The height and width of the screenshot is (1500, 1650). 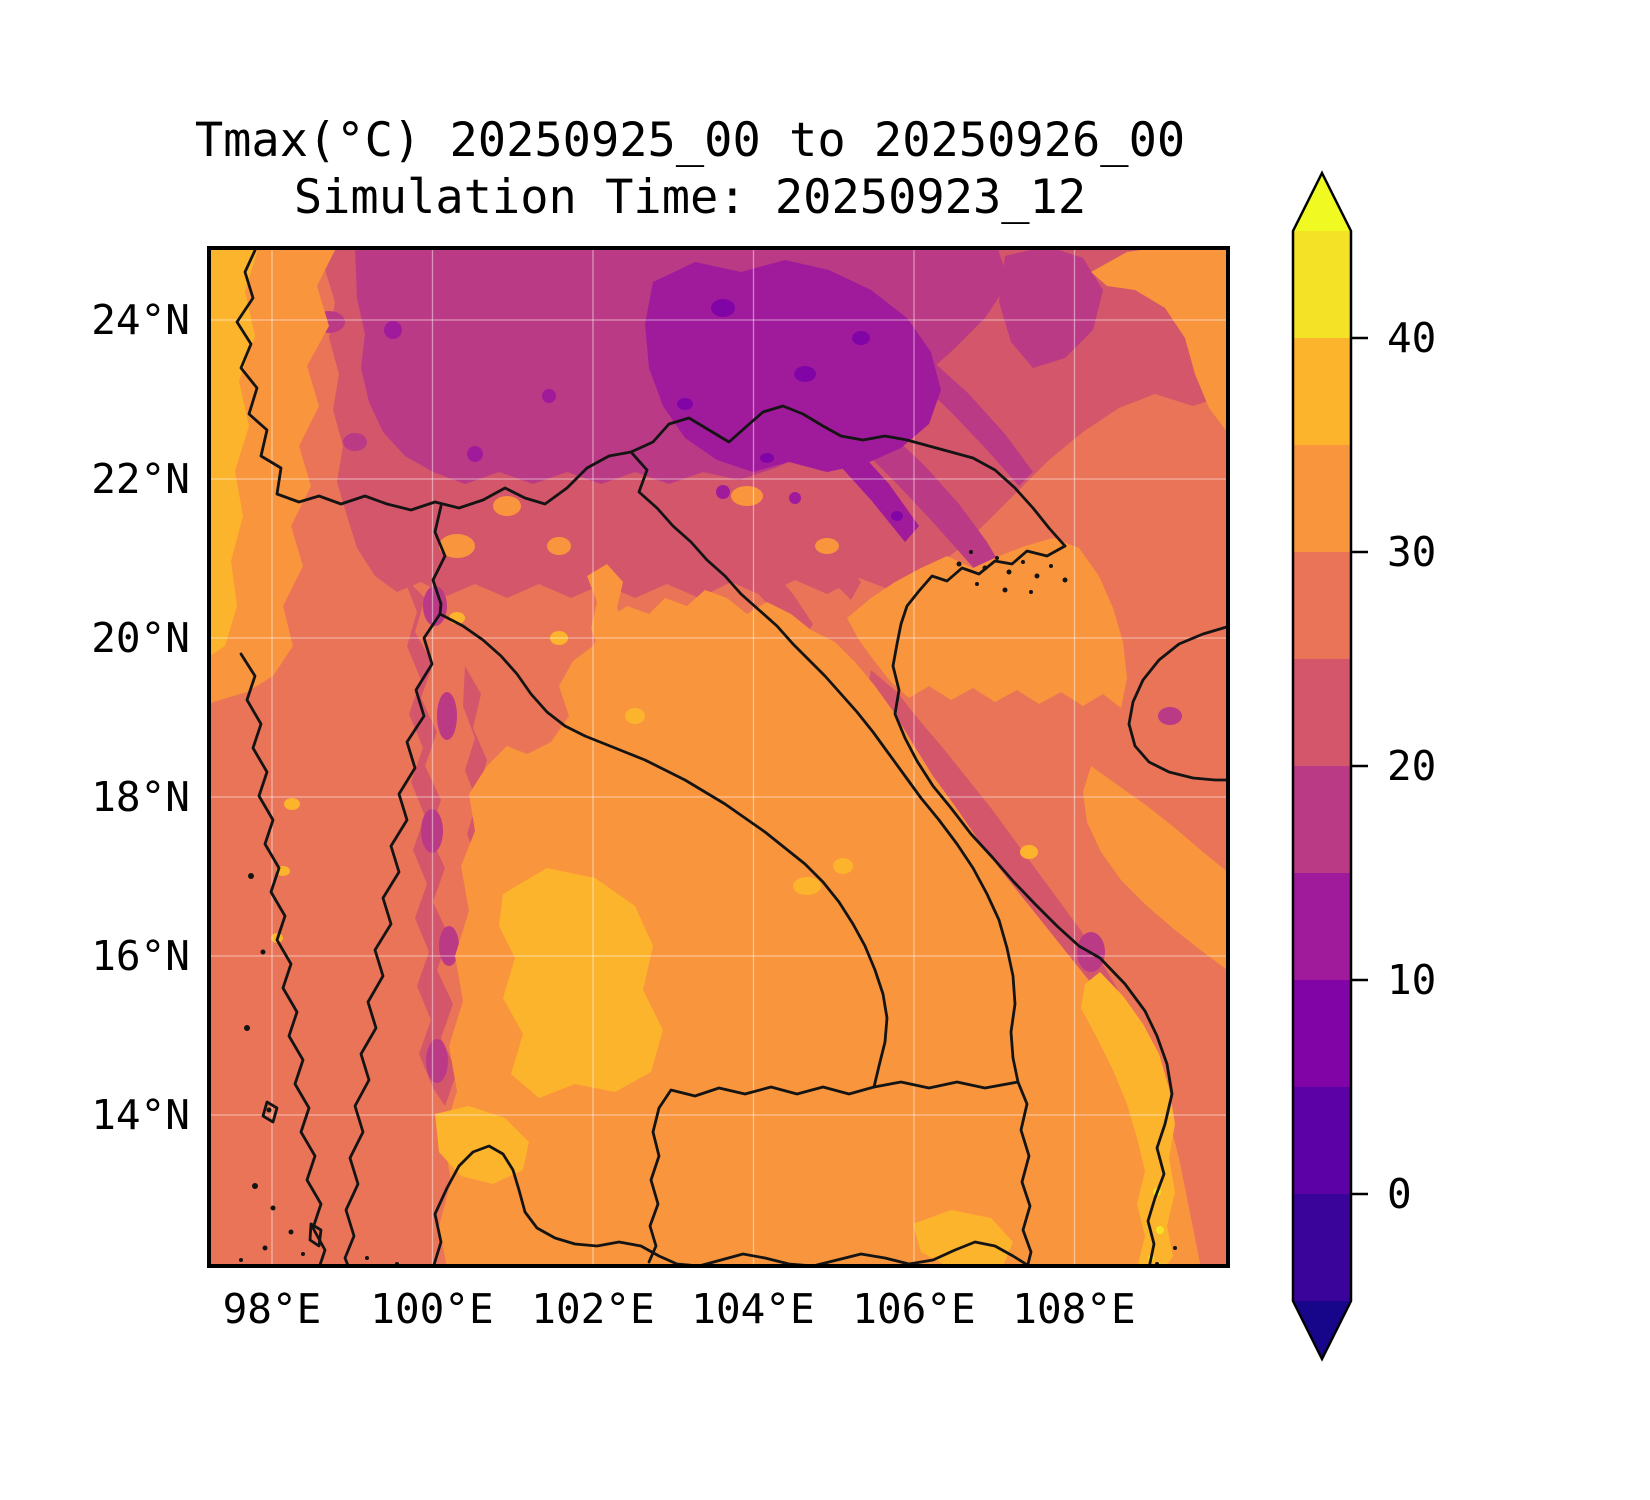 I want to click on phuket-island, so click(x=315, y=1235).